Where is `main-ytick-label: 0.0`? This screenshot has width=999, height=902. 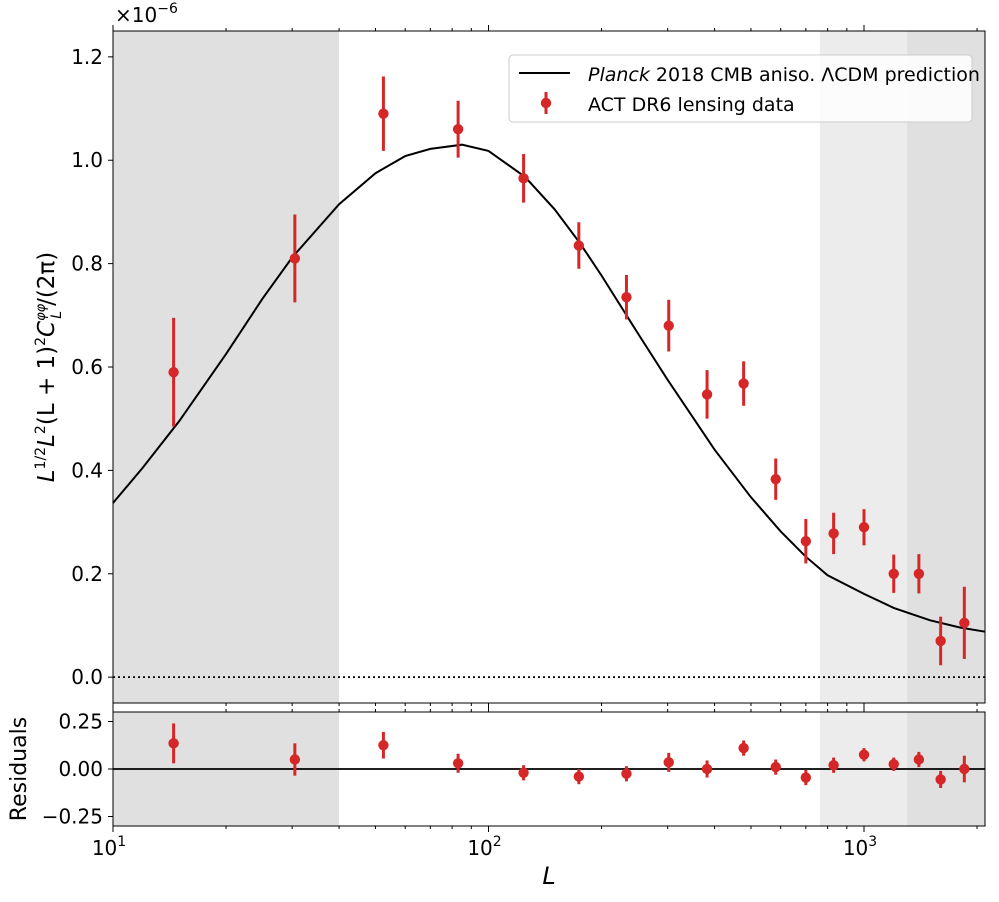 main-ytick-label: 0.0 is located at coordinates (87, 677).